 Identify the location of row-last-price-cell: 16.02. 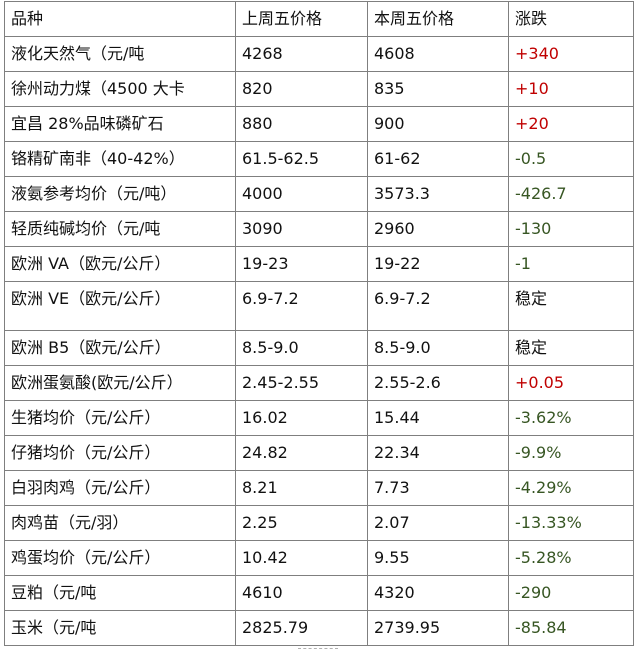
(301, 418).